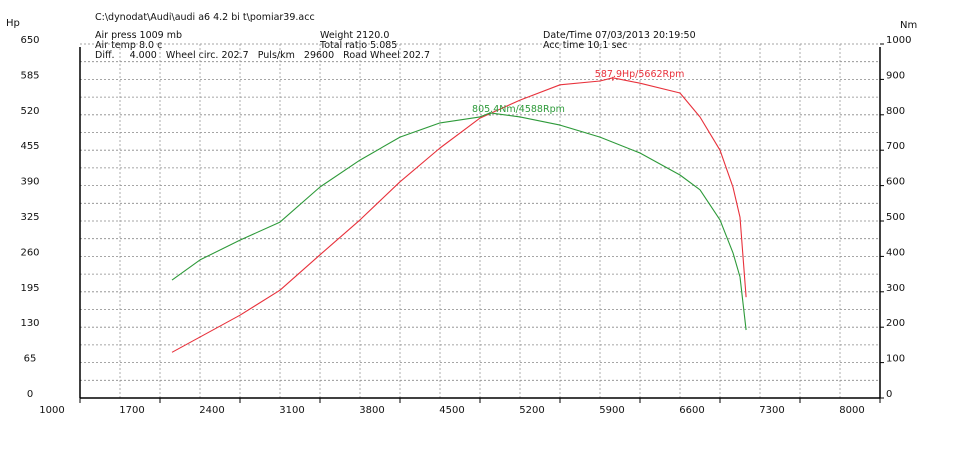 Image resolution: width=960 pixels, height=474 pixels. I want to click on right-y-tick-label: 600, so click(895, 182).